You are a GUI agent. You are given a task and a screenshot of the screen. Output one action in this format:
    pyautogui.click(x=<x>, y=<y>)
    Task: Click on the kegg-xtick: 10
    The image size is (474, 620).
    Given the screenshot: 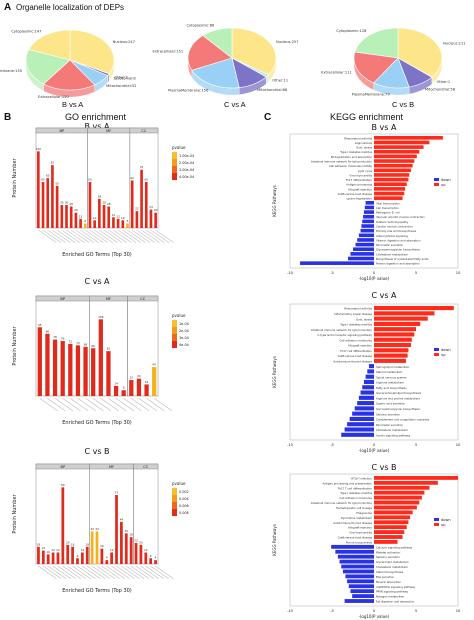 What is the action you would take?
    pyautogui.click(x=458, y=445)
    